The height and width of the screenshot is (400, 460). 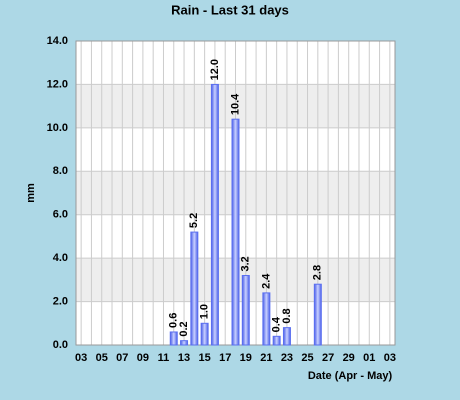 What do you see at coordinates (57, 128) in the screenshot?
I see `y-tick-label: 10.0` at bounding box center [57, 128].